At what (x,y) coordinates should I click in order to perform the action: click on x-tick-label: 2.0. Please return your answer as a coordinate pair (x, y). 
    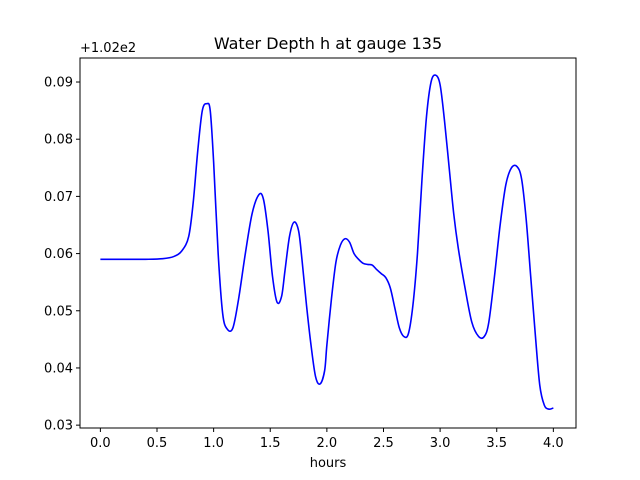
    Looking at the image, I should click on (327, 443).